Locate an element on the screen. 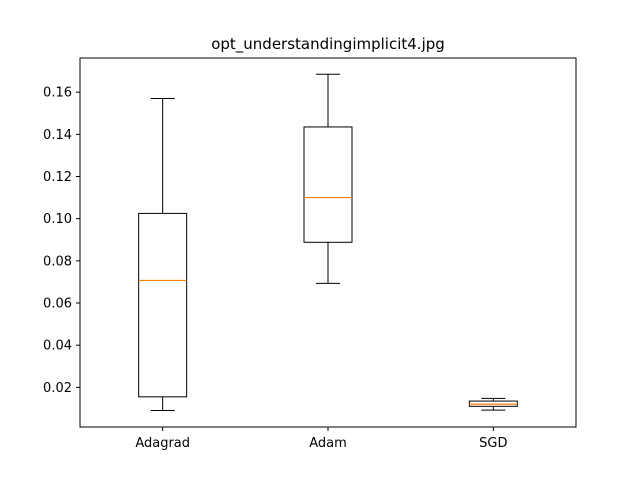  box-adam is located at coordinates (328, 178).